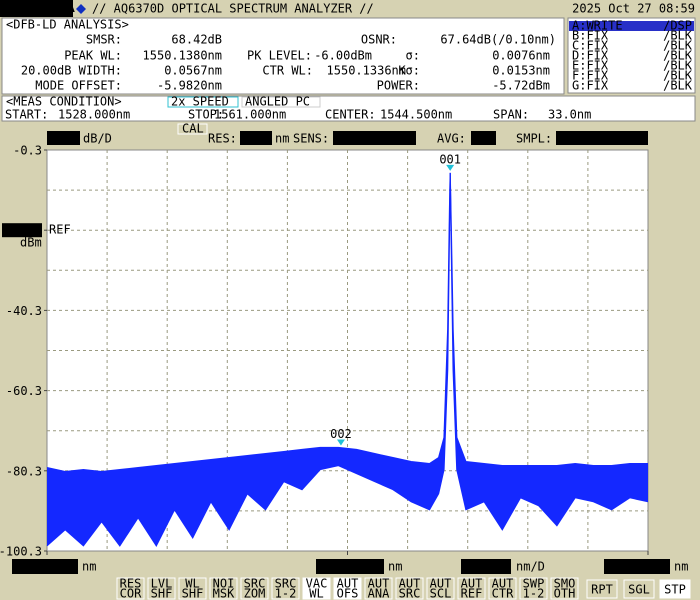  I want to click on brand-box, so click(36, 8).